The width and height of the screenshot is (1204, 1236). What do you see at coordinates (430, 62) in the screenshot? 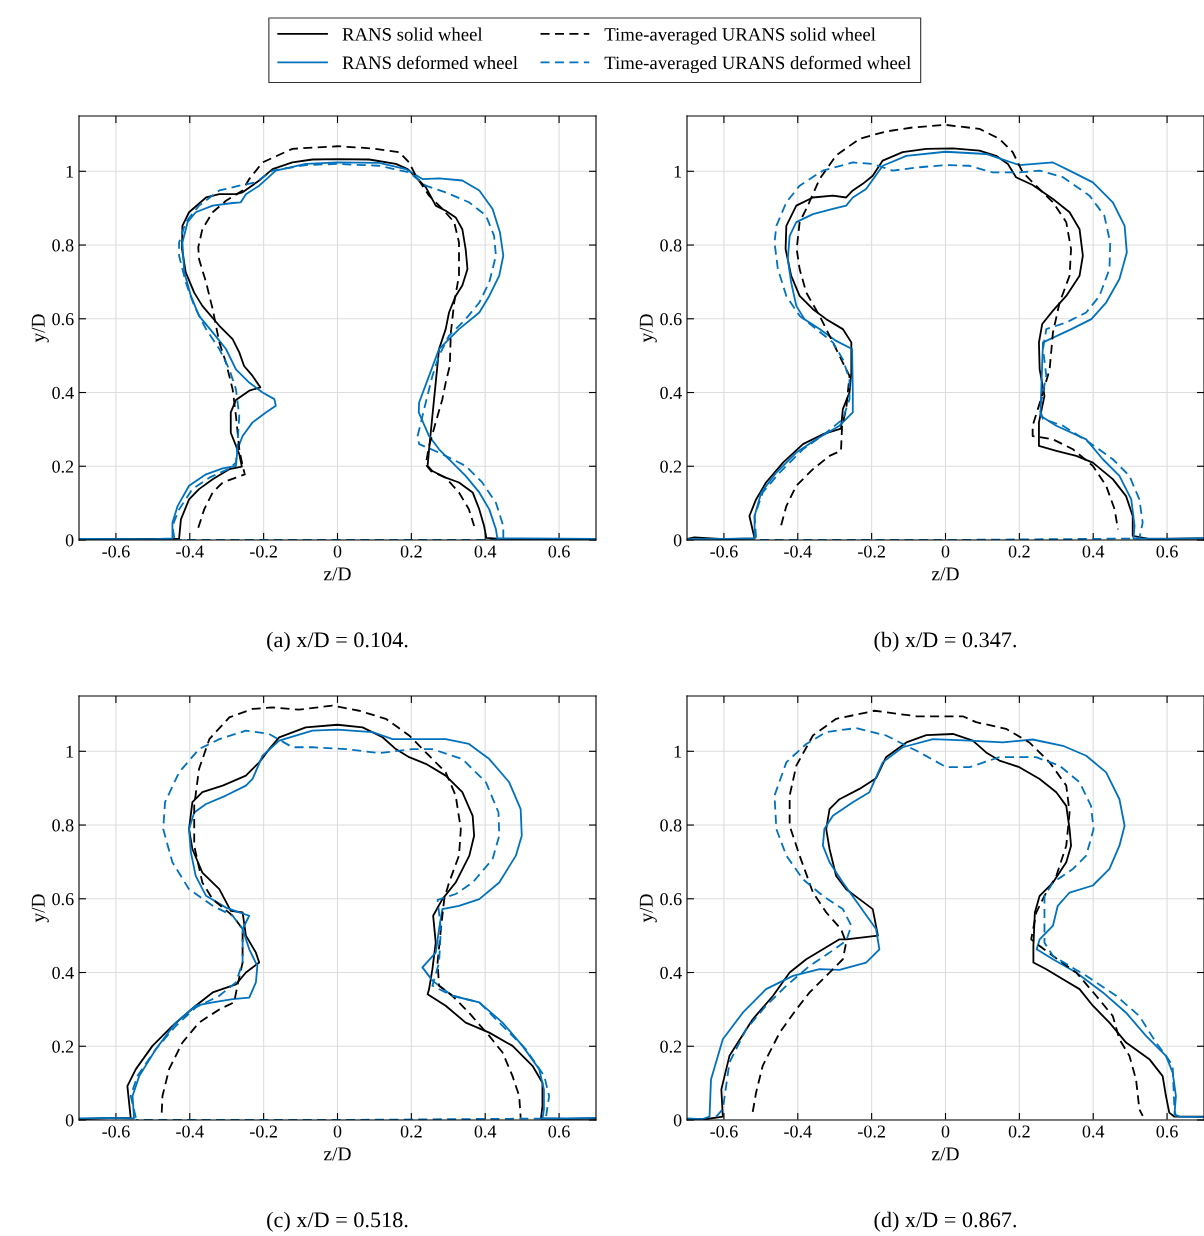
I see `legend-label: RANS deformed wheel` at bounding box center [430, 62].